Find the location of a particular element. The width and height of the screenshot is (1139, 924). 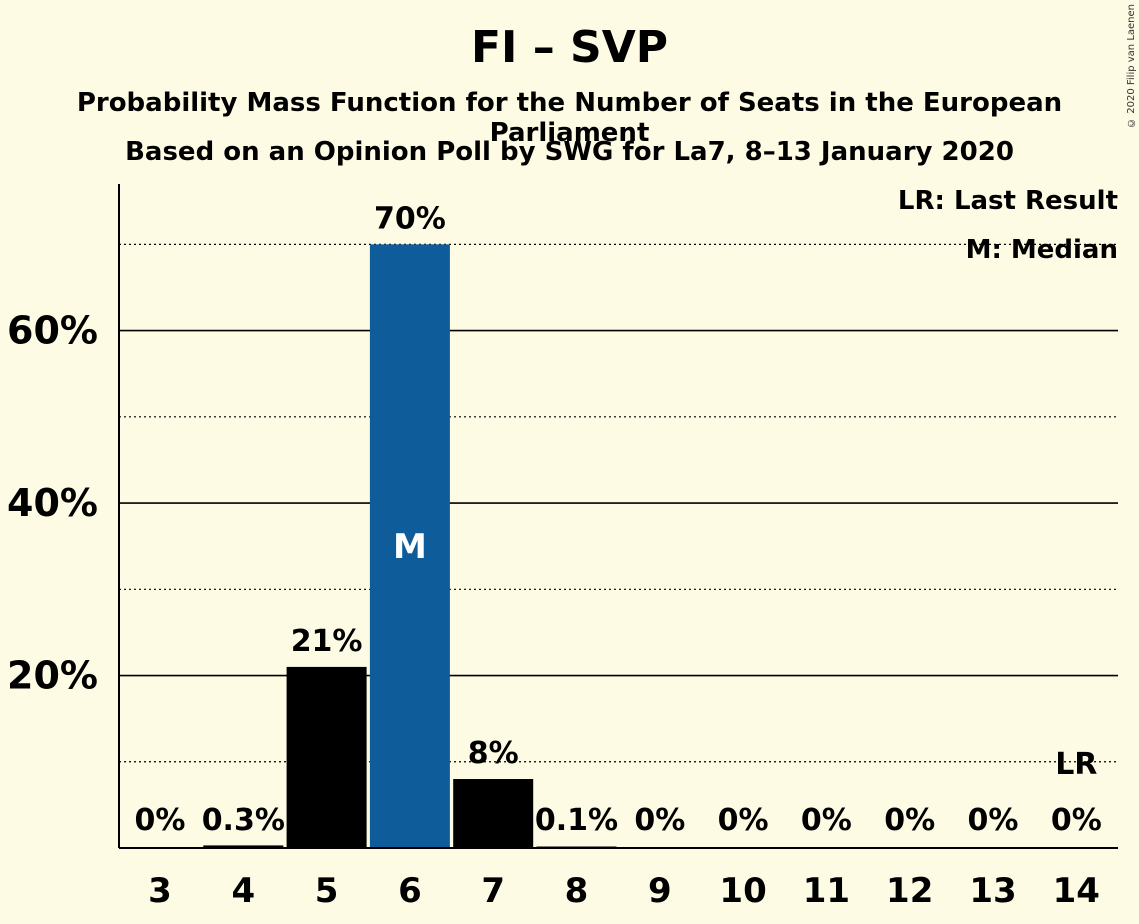

data-label-13: 0% is located at coordinates (993, 820).